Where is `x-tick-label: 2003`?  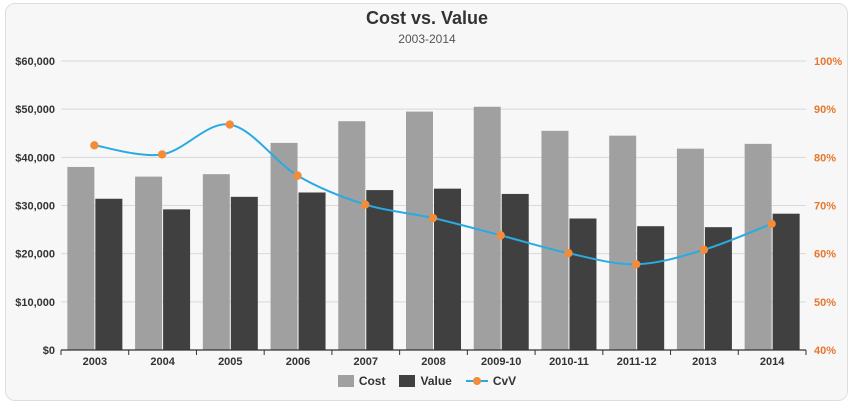
x-tick-label: 2003 is located at coordinates (95, 362).